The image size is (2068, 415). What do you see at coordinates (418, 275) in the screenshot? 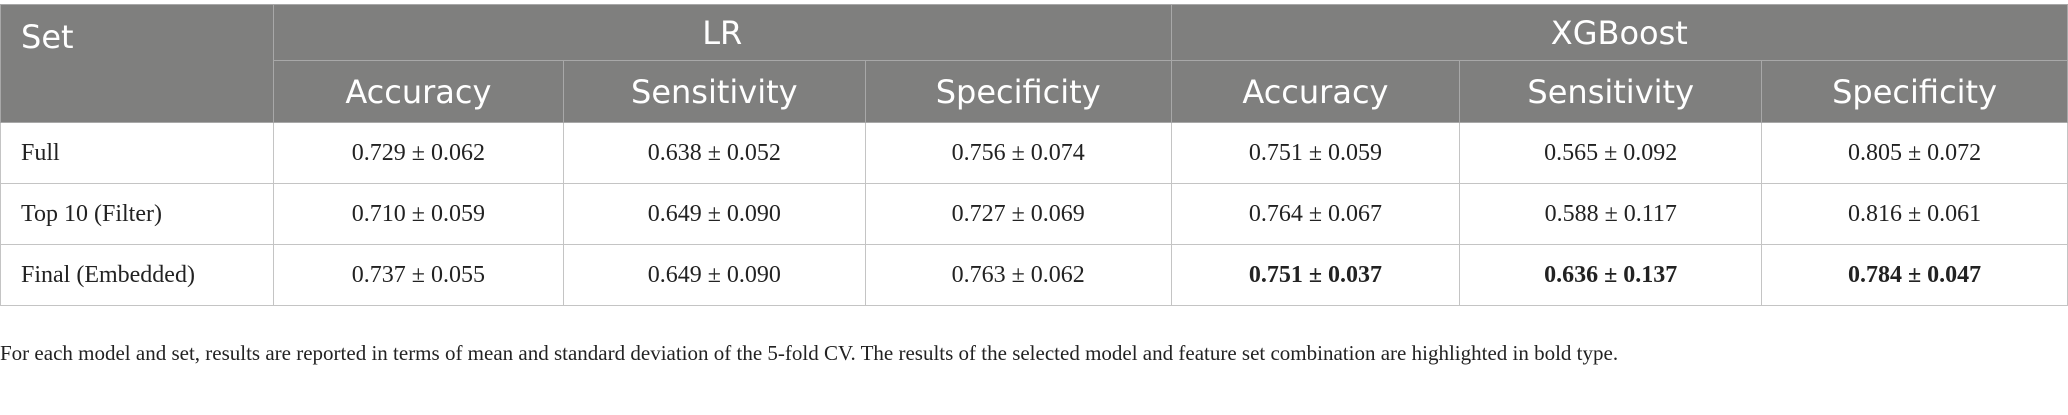
I see `table-cell: 0.737 ± 0.055` at bounding box center [418, 275].